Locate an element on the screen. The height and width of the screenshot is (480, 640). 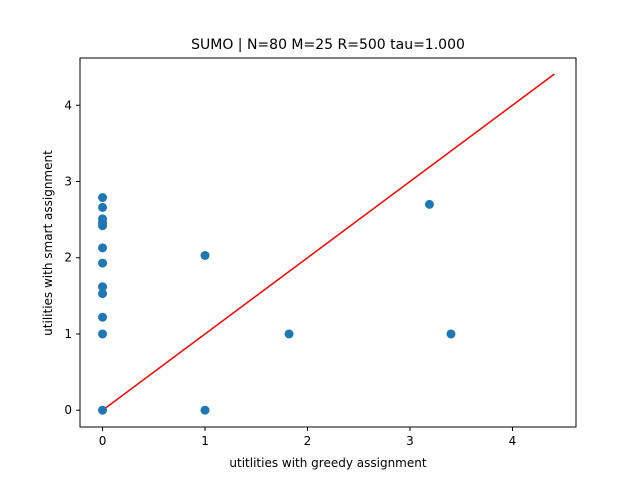
x-tick-label: 1 is located at coordinates (205, 441).